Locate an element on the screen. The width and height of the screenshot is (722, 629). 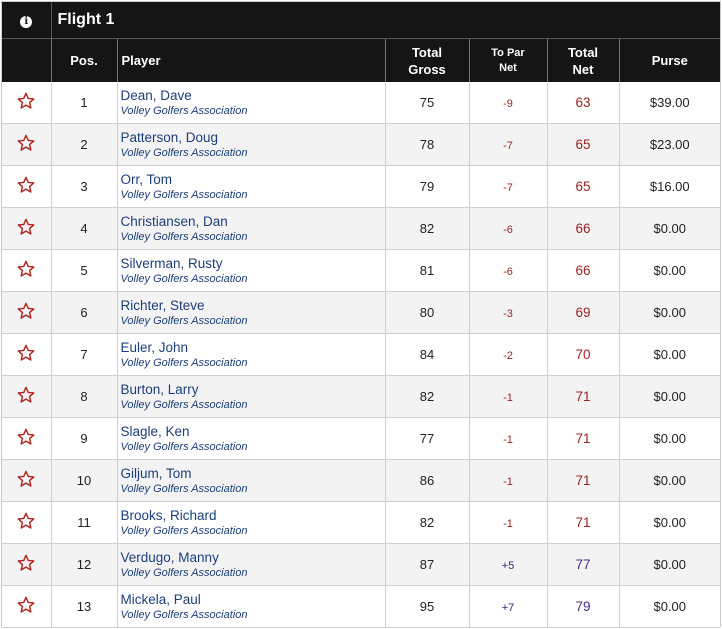
column-header-pos: Pos. is located at coordinates (84, 60).